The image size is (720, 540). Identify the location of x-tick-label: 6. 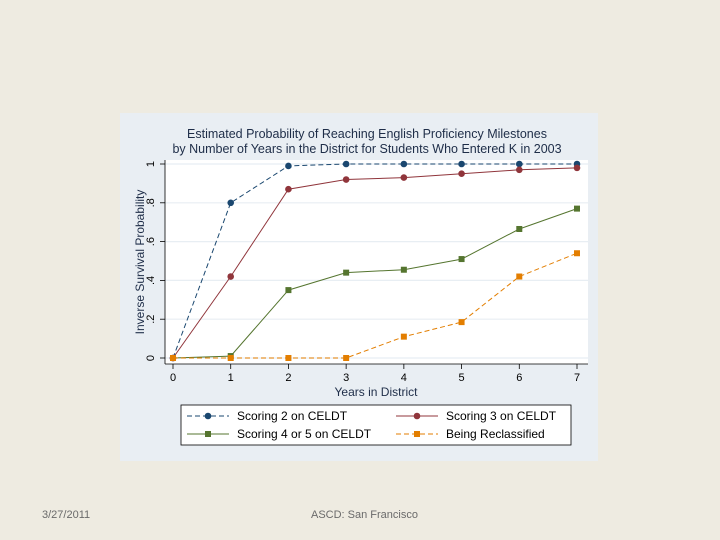
(519, 378).